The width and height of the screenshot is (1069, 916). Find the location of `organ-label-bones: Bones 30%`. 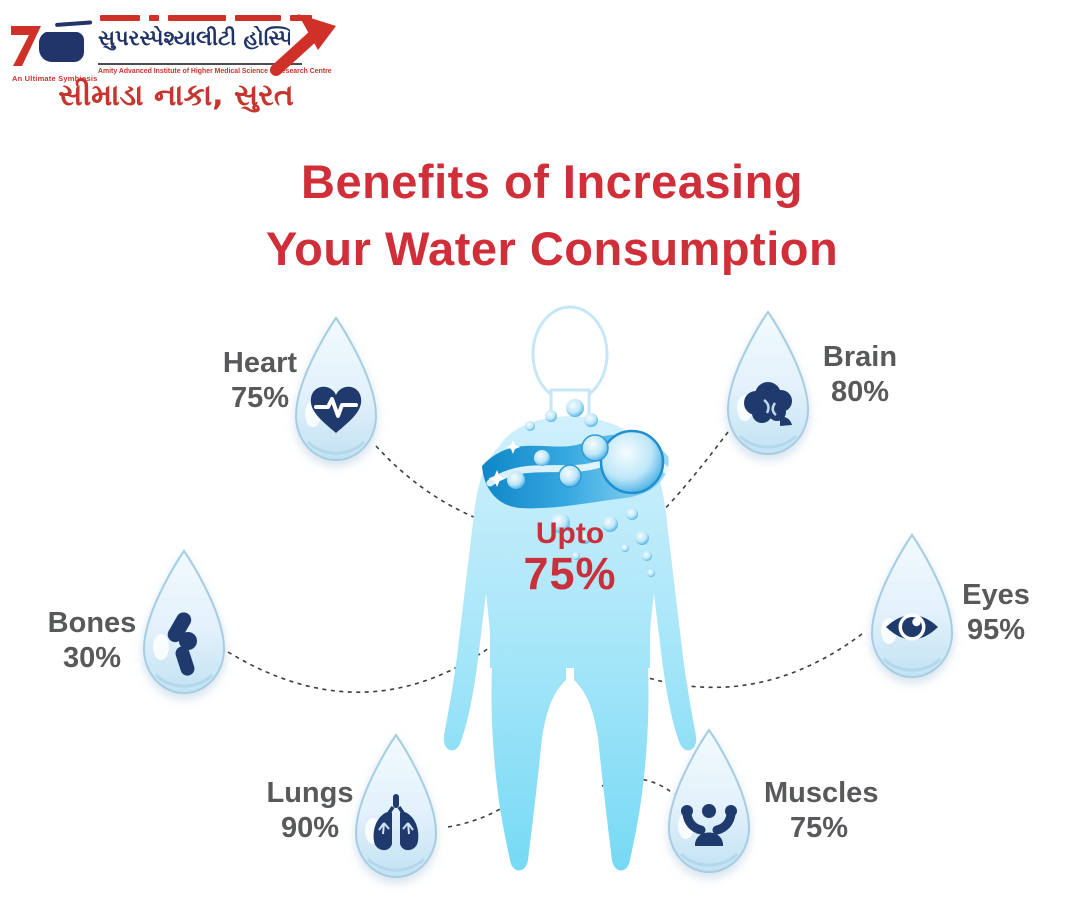

organ-label-bones: Bones 30% is located at coordinates (92, 641).